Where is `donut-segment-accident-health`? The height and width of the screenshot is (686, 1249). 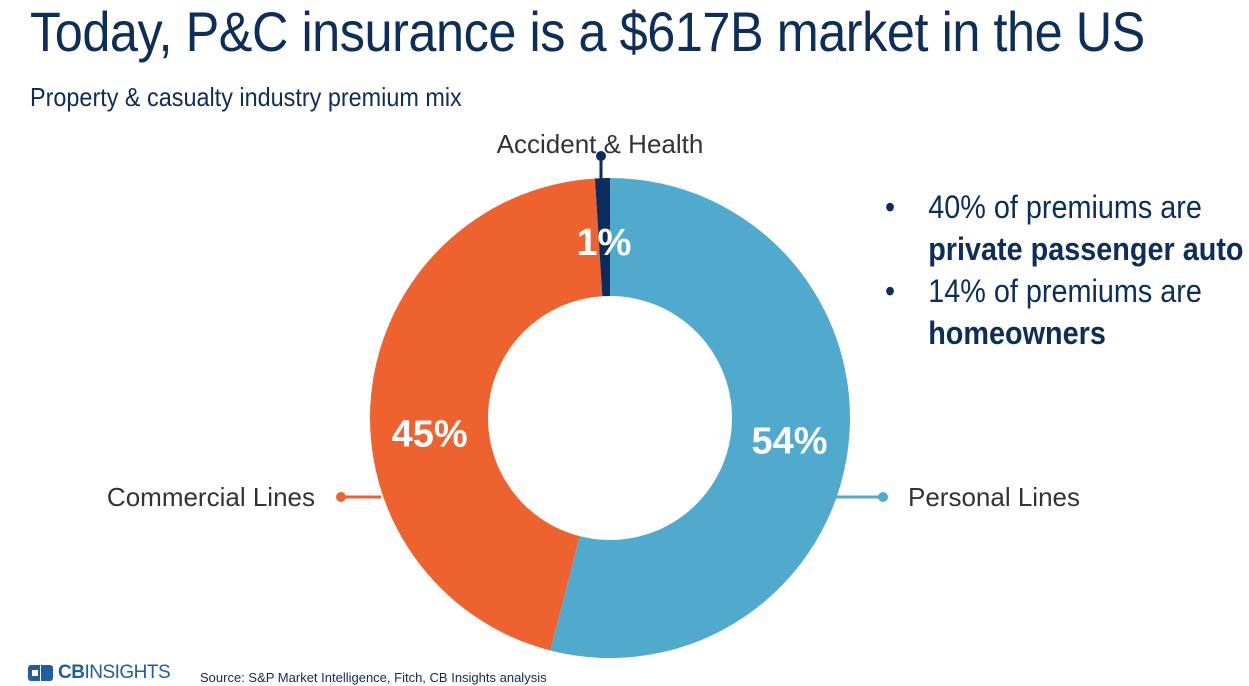
donut-segment-accident-health is located at coordinates (602, 237).